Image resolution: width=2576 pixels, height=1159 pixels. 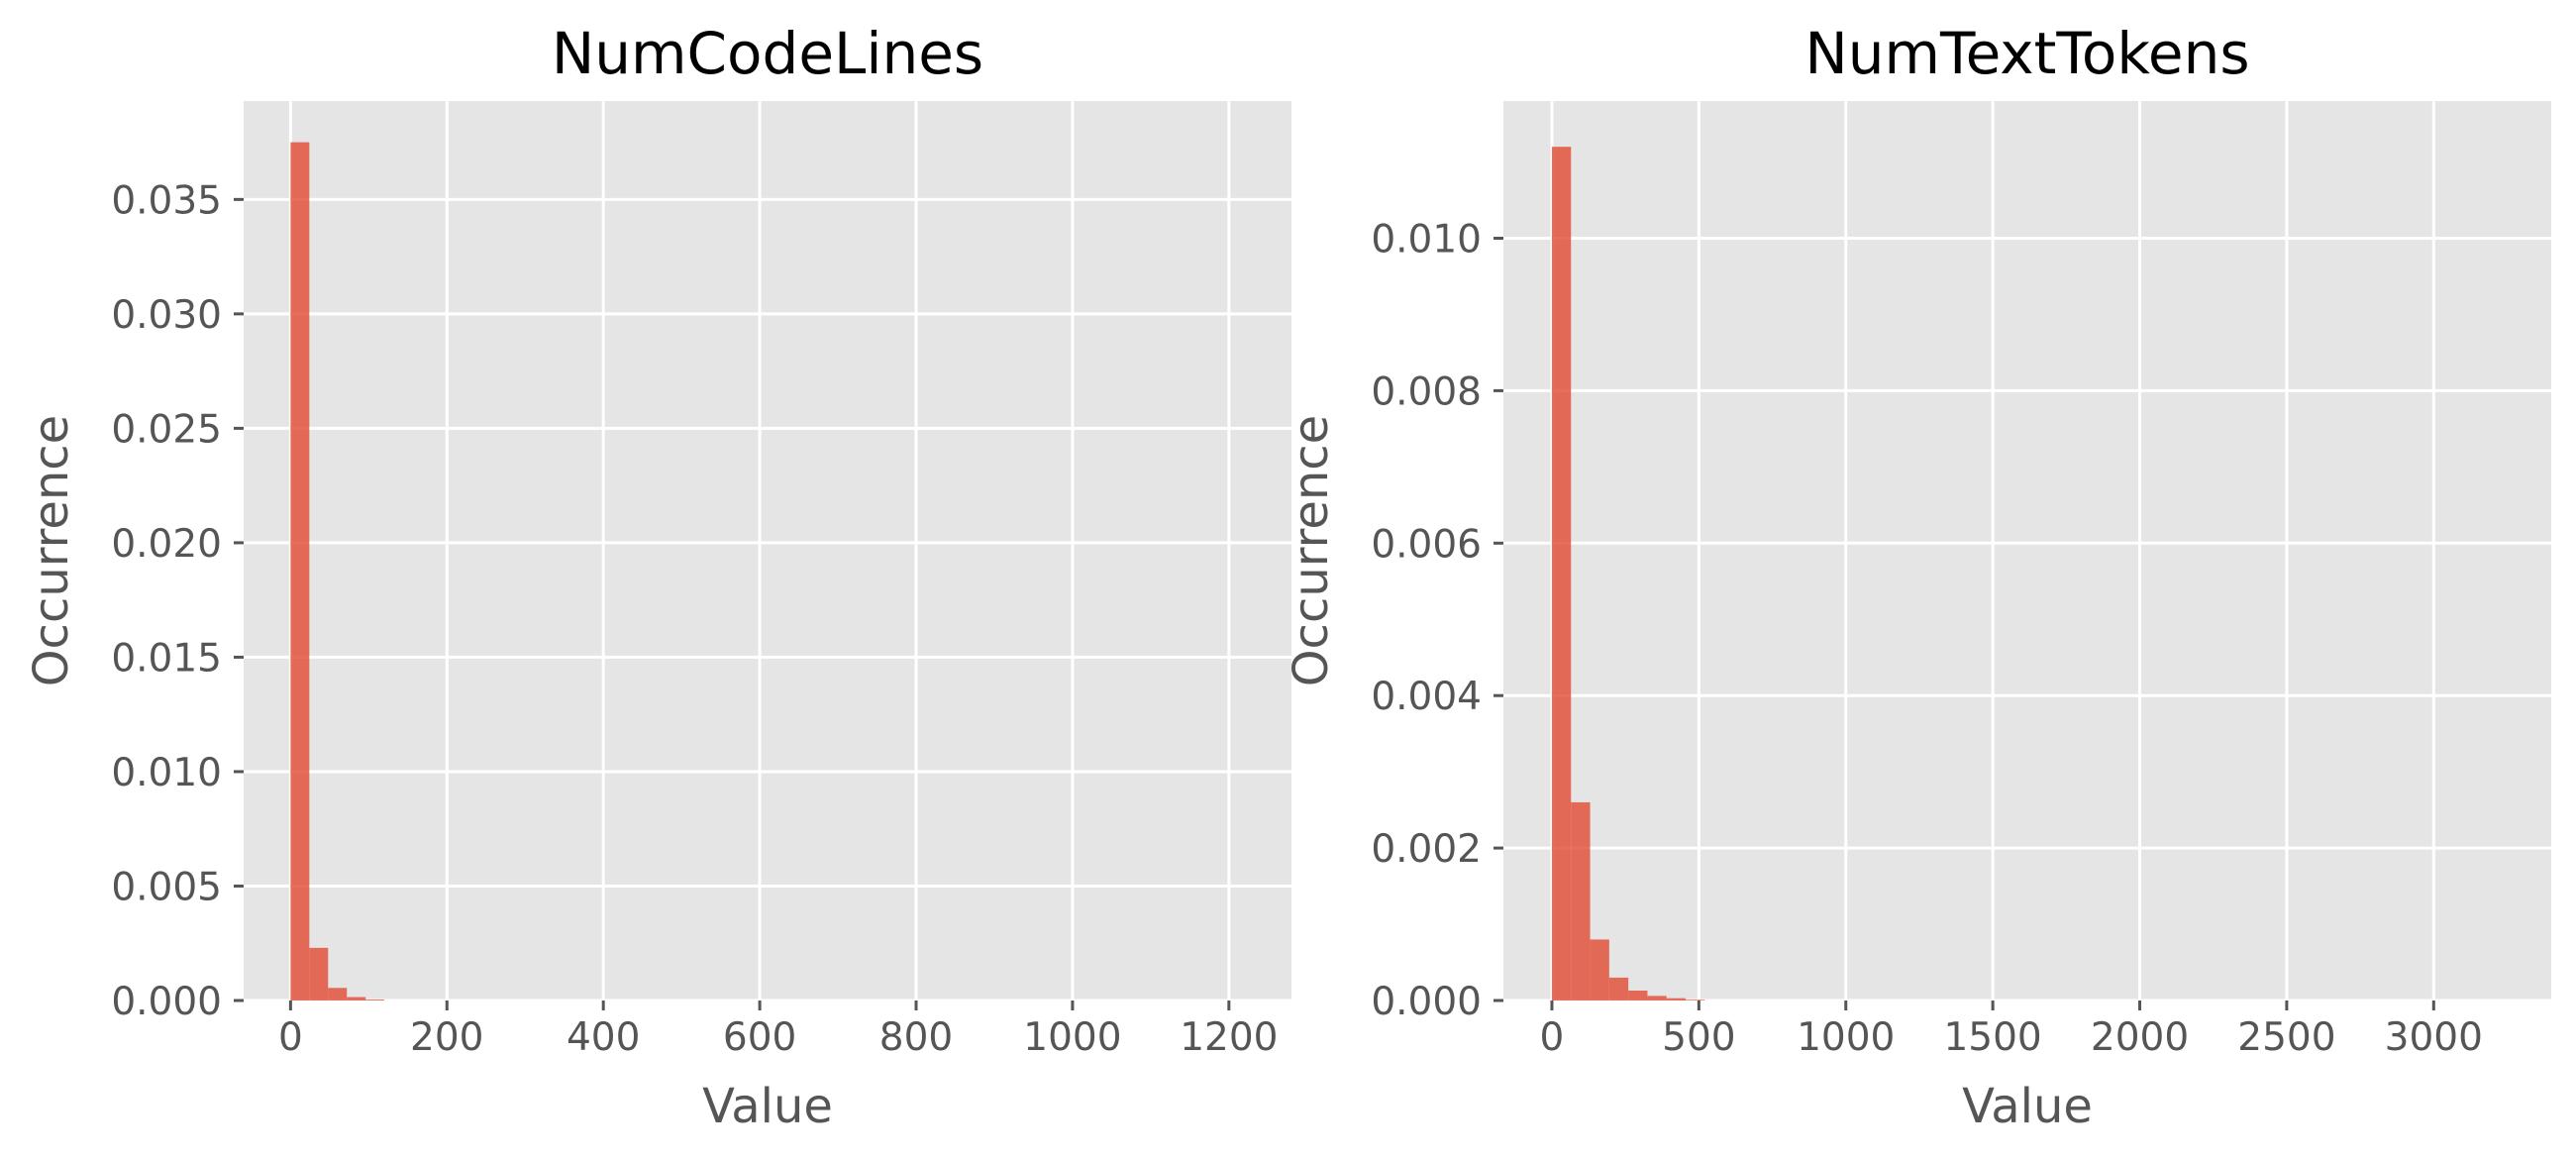 I want to click on x-tick-label: 500, so click(x=1698, y=1038).